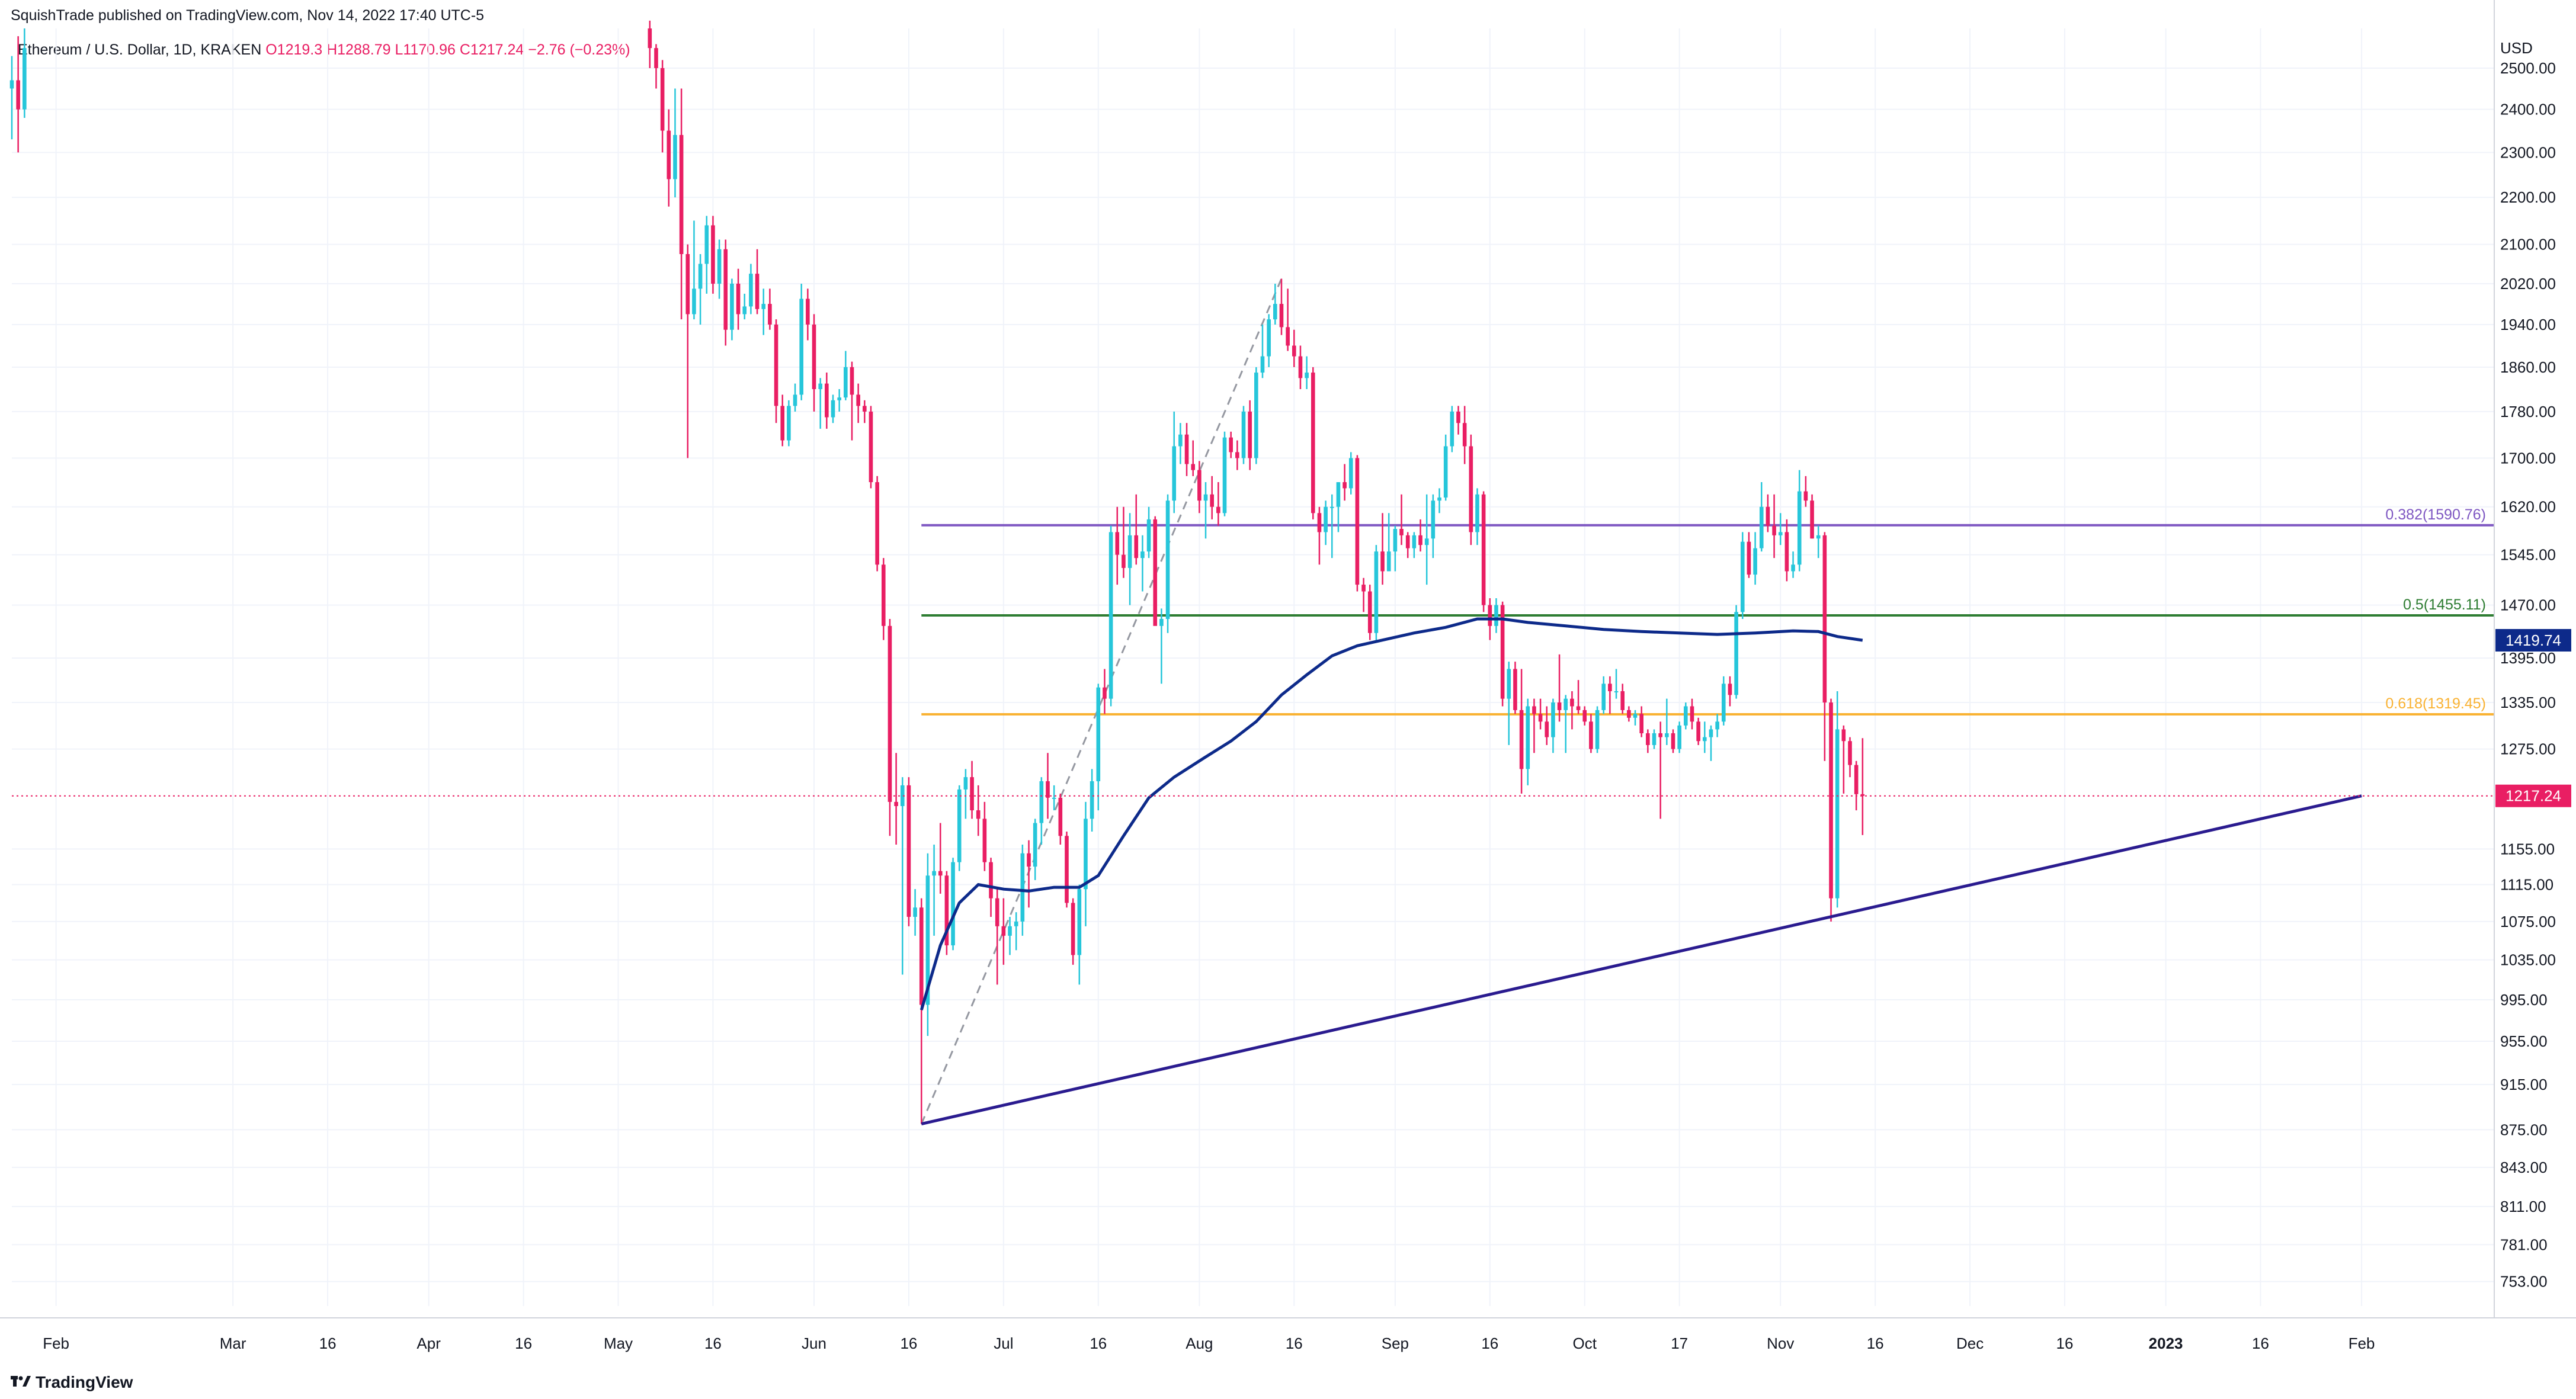 The image size is (2576, 1399). What do you see at coordinates (2445, 604) in the screenshot?
I see `fib-label: 0.5(1455.11)` at bounding box center [2445, 604].